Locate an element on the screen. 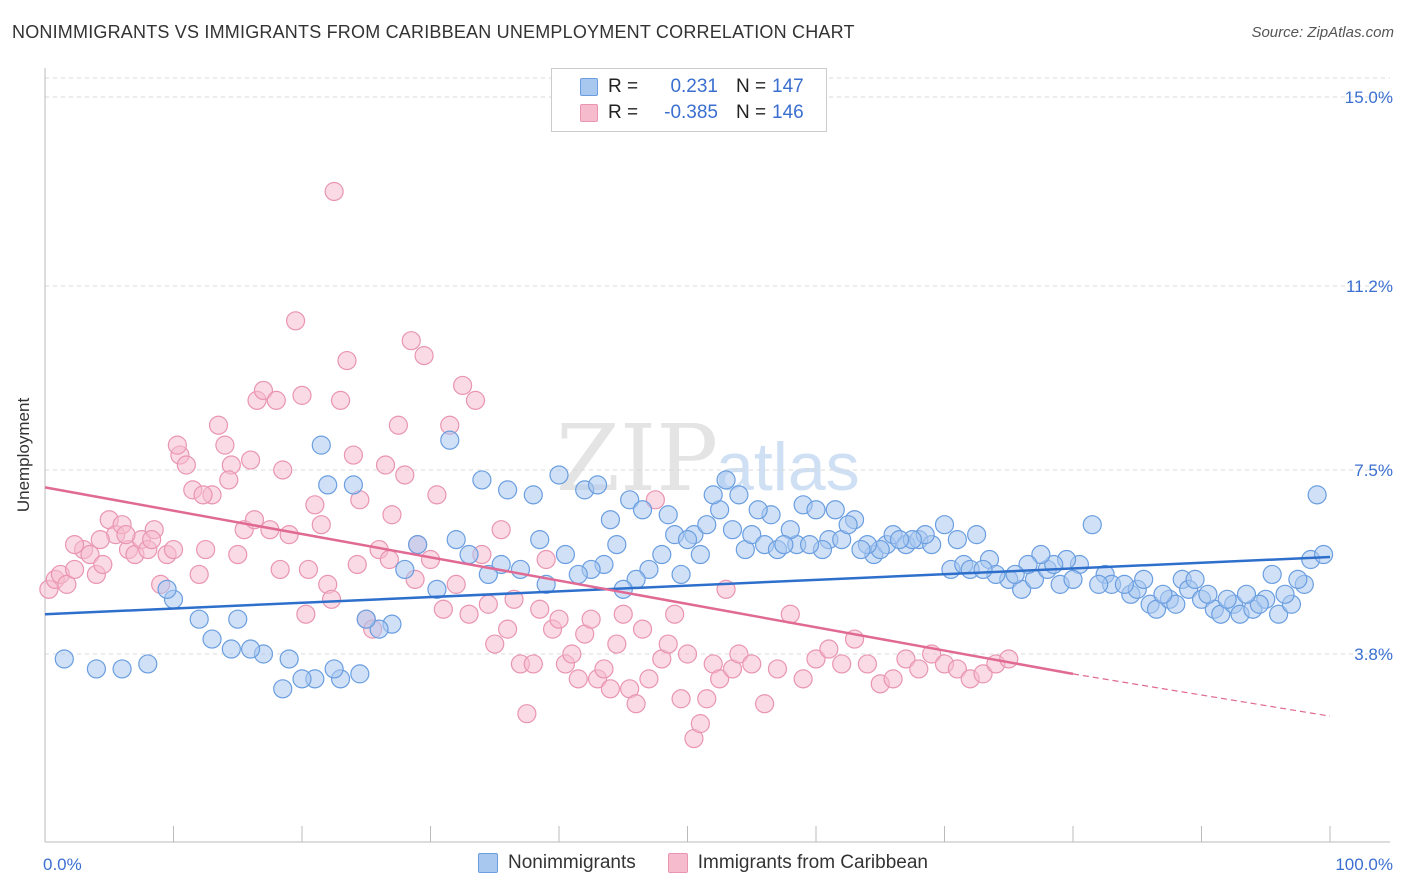  y-tick-label: 3.8% is located at coordinates (1373, 654).